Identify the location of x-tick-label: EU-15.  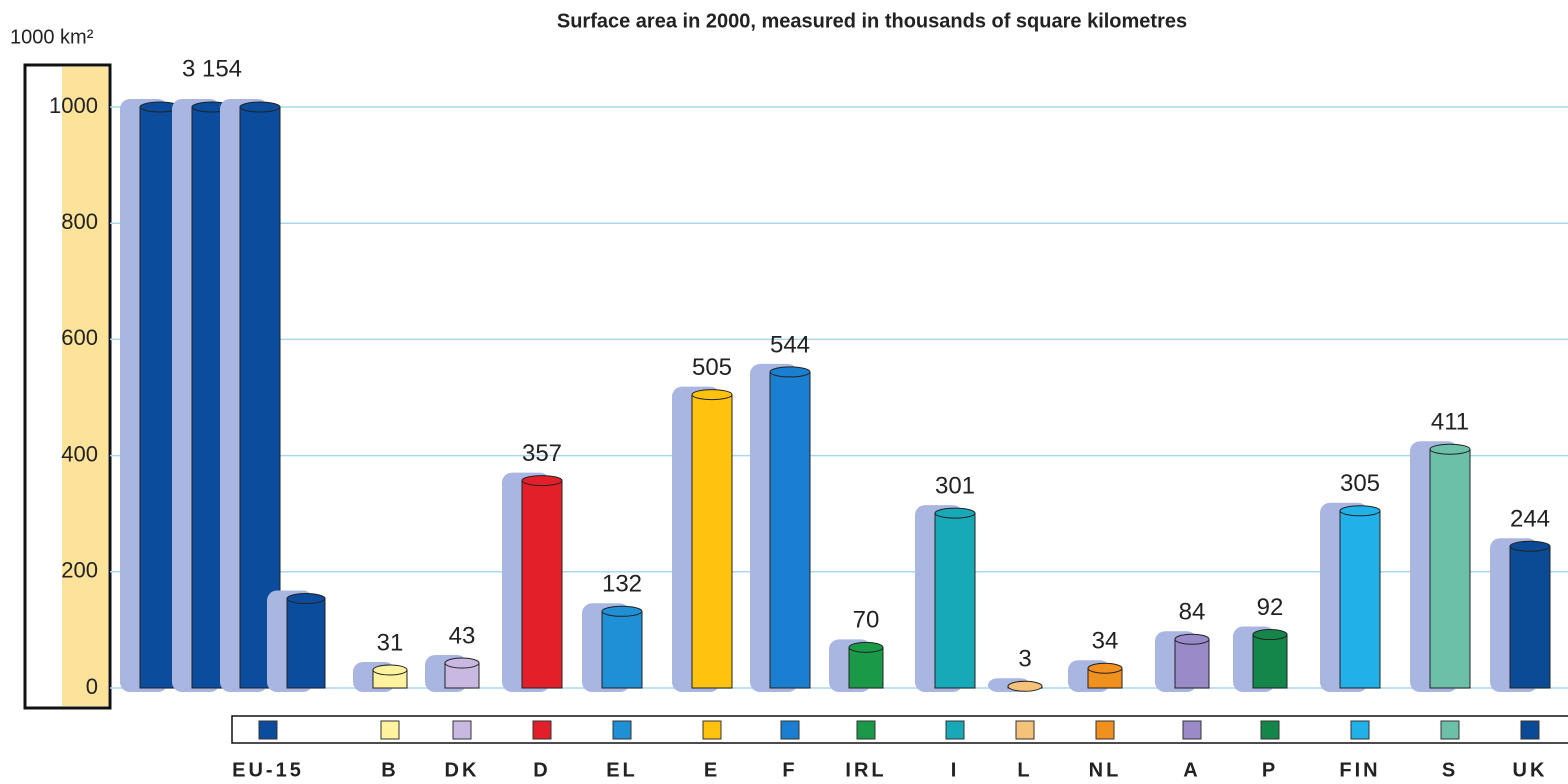
(268, 770).